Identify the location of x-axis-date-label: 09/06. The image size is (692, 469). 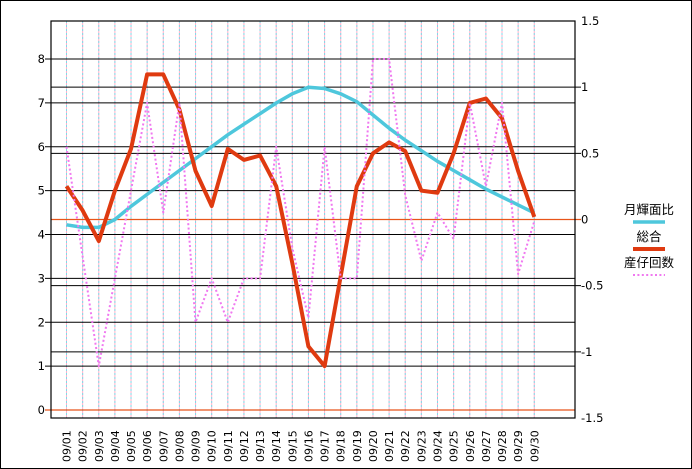
(147, 446).